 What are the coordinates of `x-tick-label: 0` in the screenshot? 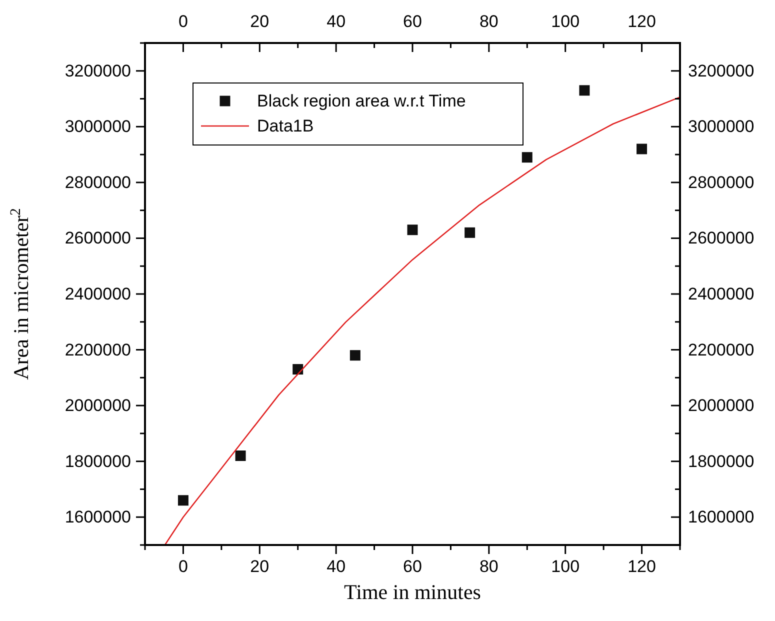 It's located at (183, 566).